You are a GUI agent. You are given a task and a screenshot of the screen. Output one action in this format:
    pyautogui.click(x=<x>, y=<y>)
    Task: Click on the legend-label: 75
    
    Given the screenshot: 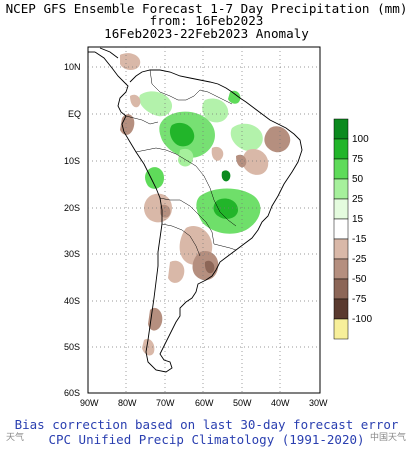 What is the action you would take?
    pyautogui.click(x=358, y=159)
    